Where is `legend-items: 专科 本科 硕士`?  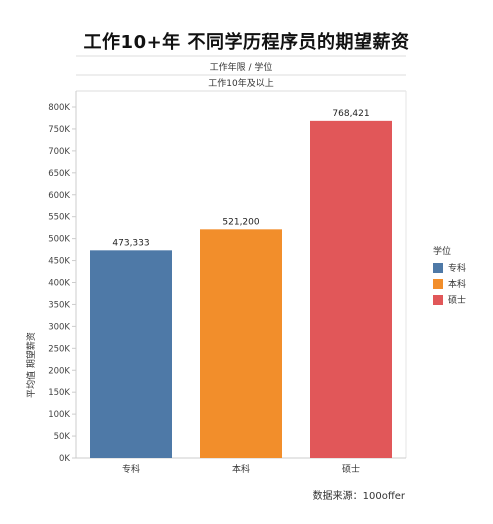
legend-items: 专科 本科 硕士 is located at coordinates (449, 283).